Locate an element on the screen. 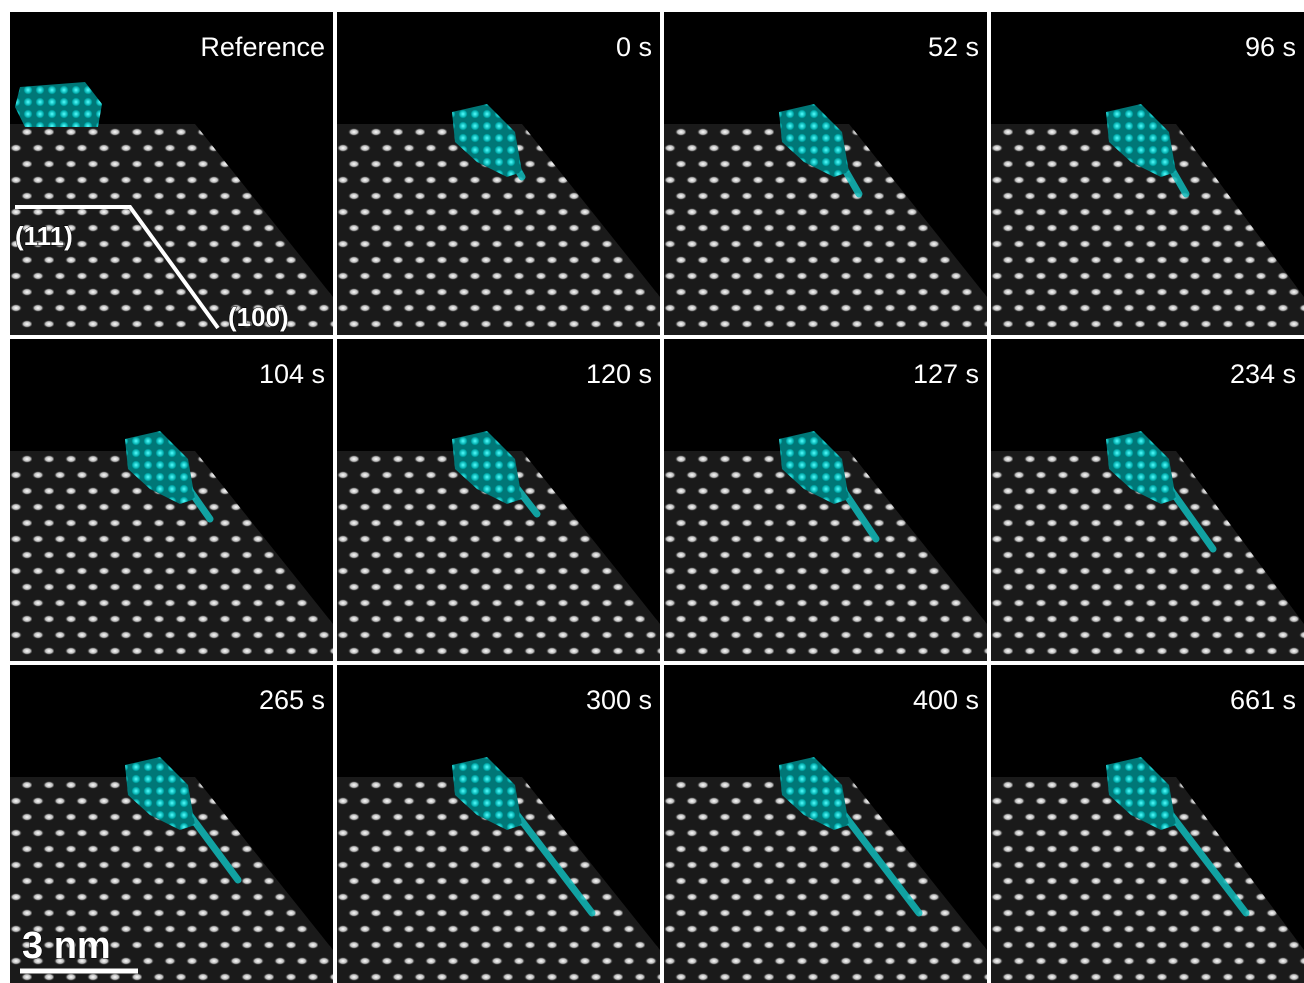 The width and height of the screenshot is (1304, 983). panel: 104 s is located at coordinates (171, 500).